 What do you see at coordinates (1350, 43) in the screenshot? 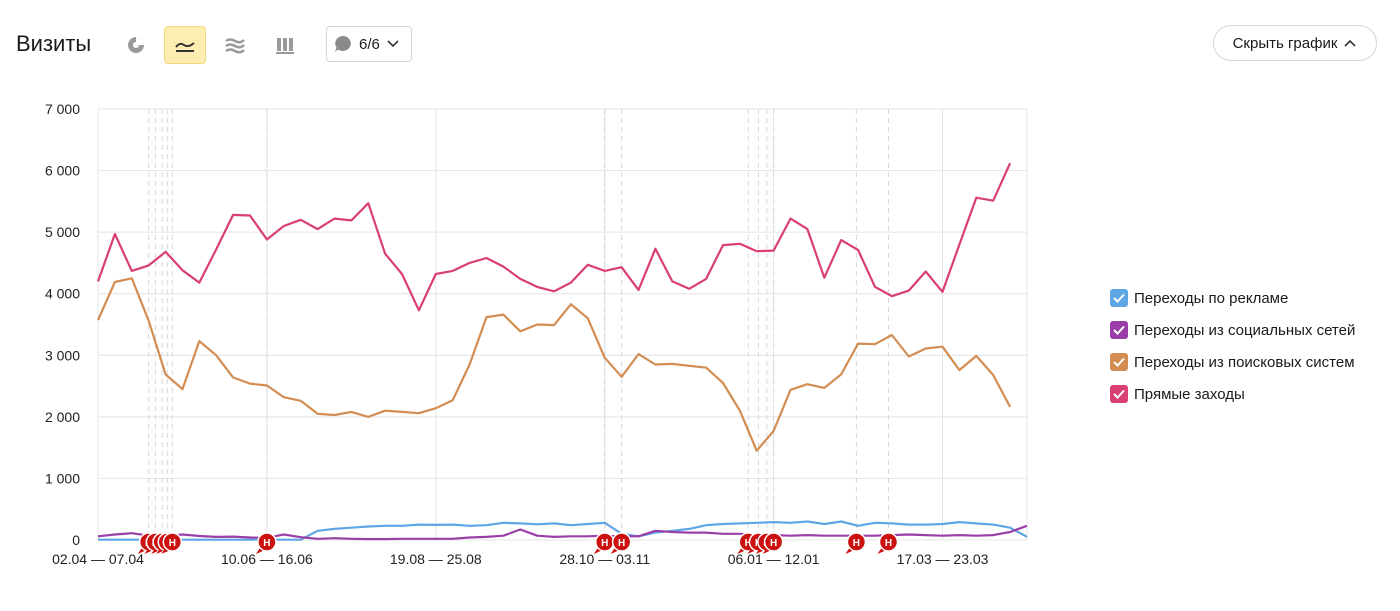
I see `chevron-up-icon` at bounding box center [1350, 43].